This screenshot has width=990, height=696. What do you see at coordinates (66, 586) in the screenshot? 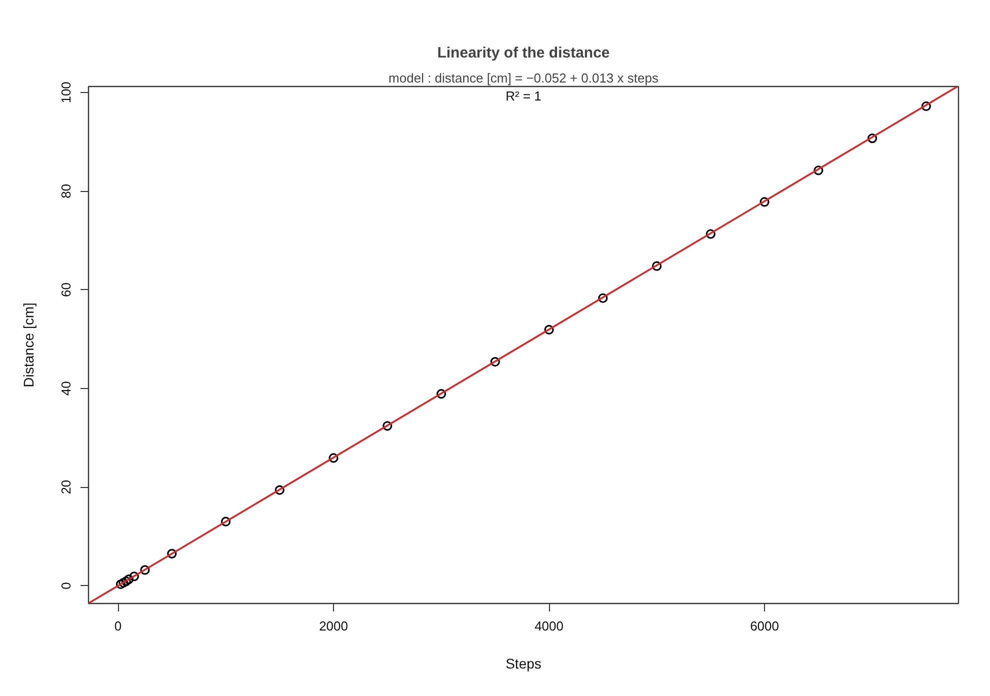
I see `y-tick-label: 0` at bounding box center [66, 586].